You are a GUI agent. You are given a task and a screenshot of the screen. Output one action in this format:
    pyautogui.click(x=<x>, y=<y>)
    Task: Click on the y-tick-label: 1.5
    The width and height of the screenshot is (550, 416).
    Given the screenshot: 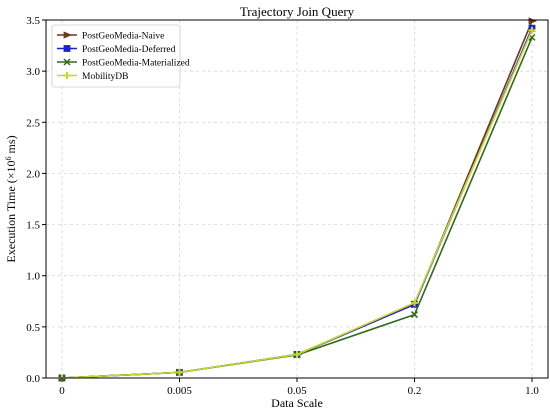 What is the action you would take?
    pyautogui.click(x=33, y=226)
    